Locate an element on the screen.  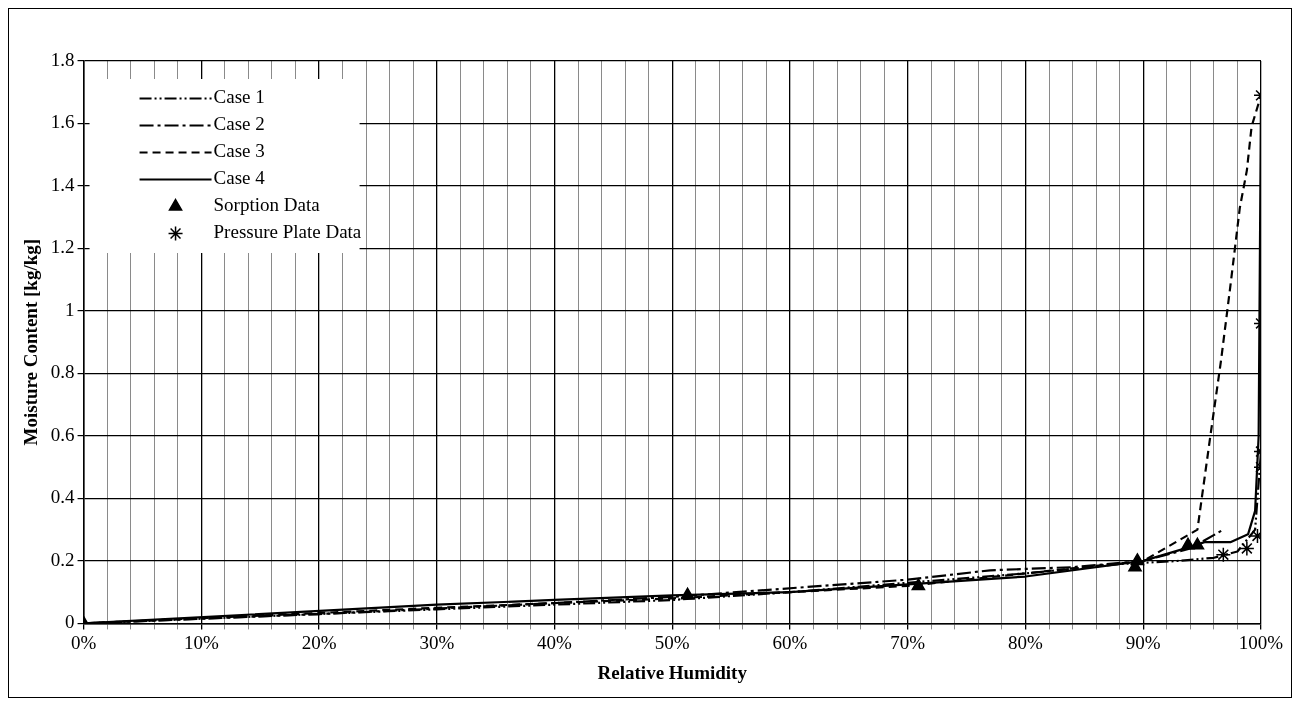
y-axis-title: Moisture Content [kg/kg] is located at coordinates (31, 342).